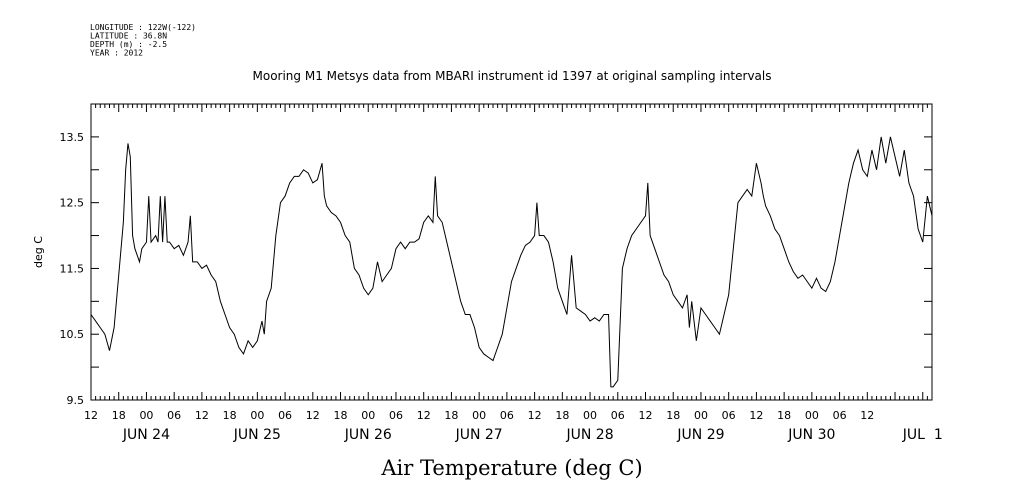  I want to click on x-axis-label: Air Temperature (deg C), so click(511, 468).